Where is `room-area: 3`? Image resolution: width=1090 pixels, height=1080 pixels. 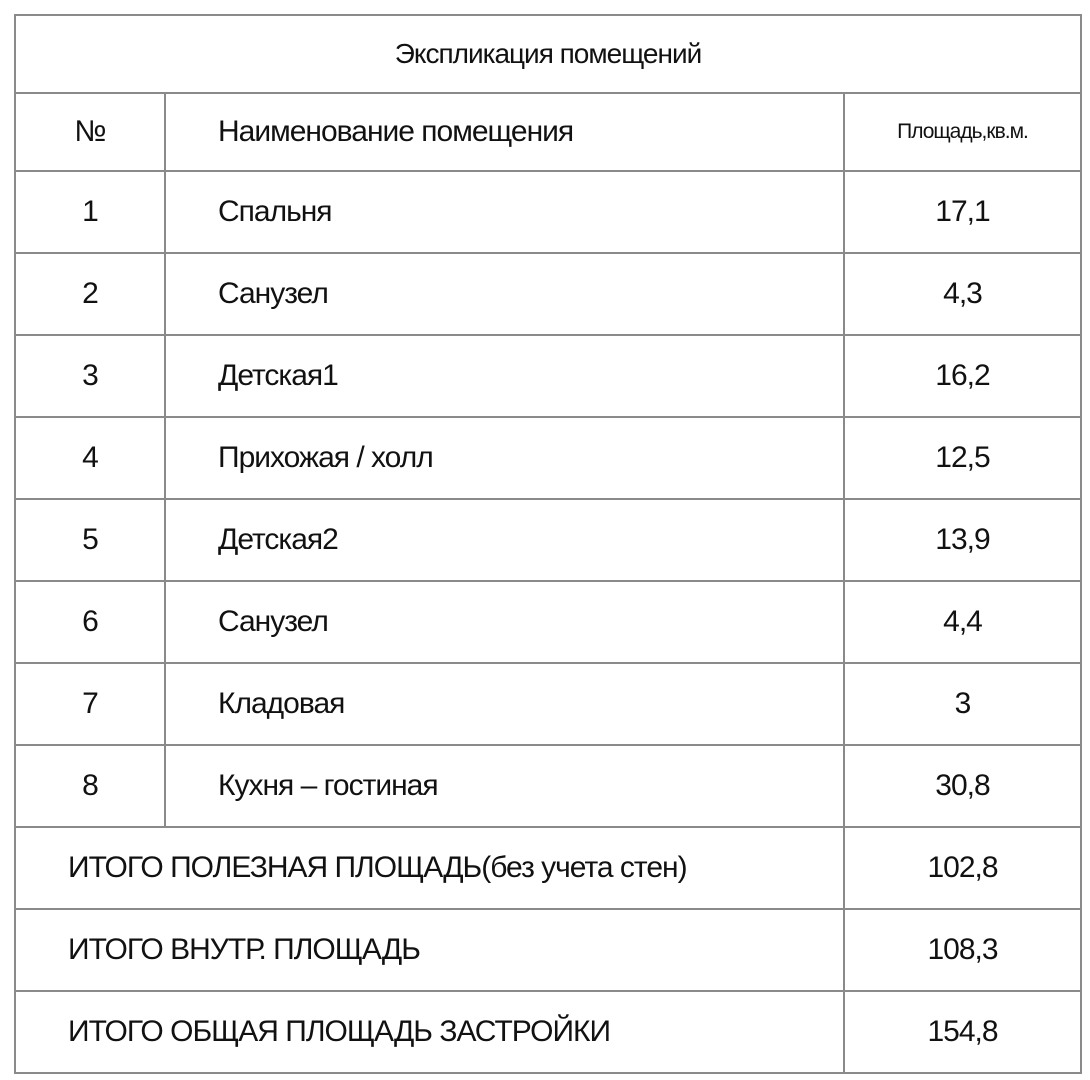 room-area: 3 is located at coordinates (962, 704).